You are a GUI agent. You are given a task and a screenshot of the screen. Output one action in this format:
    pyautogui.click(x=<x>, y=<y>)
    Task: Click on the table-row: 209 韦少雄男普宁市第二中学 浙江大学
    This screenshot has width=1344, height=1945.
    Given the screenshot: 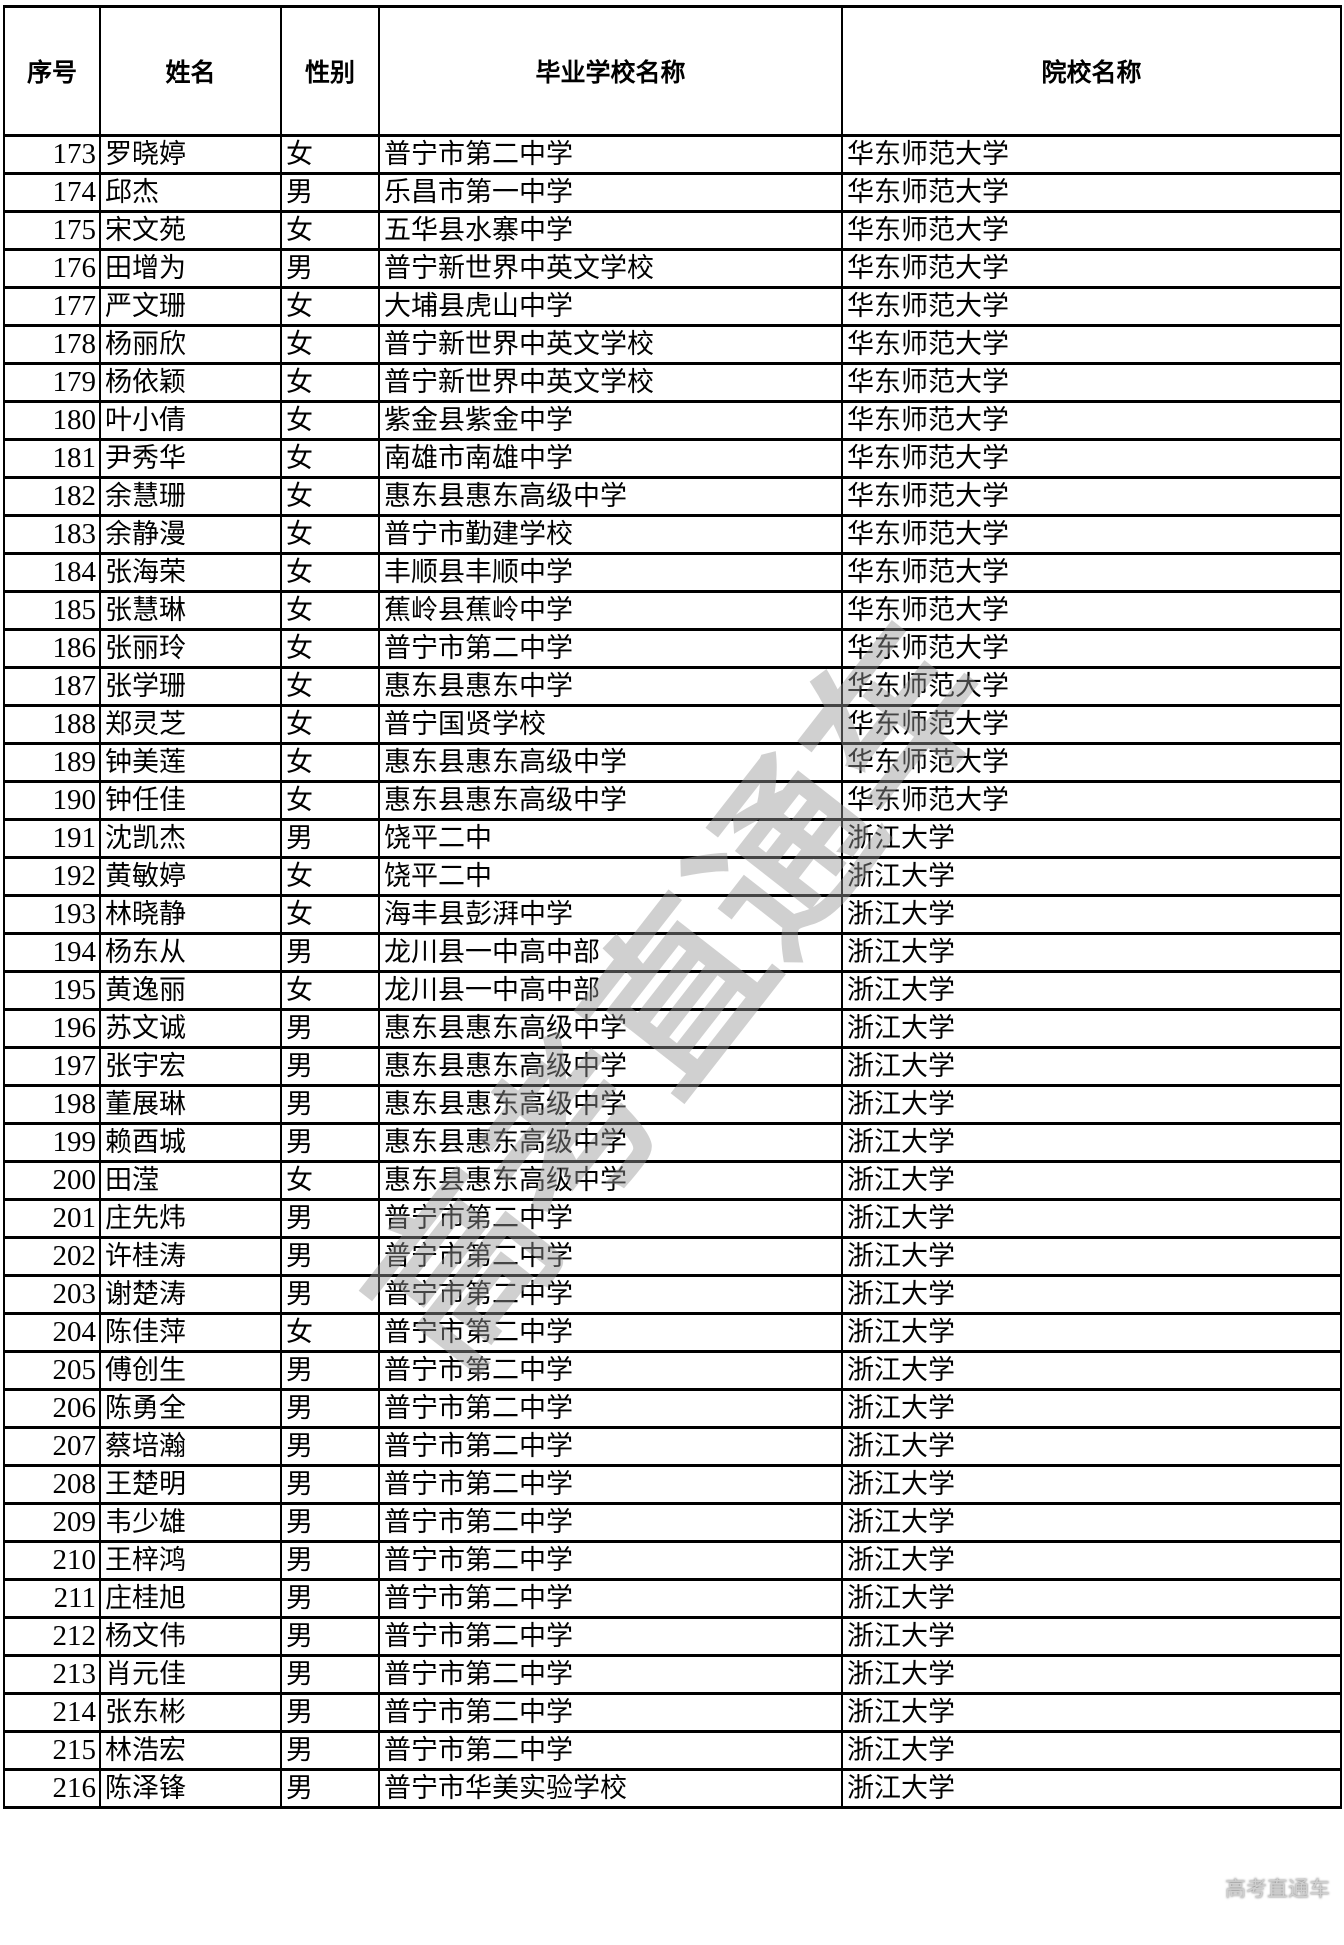 What is the action you would take?
    pyautogui.click(x=672, y=1522)
    